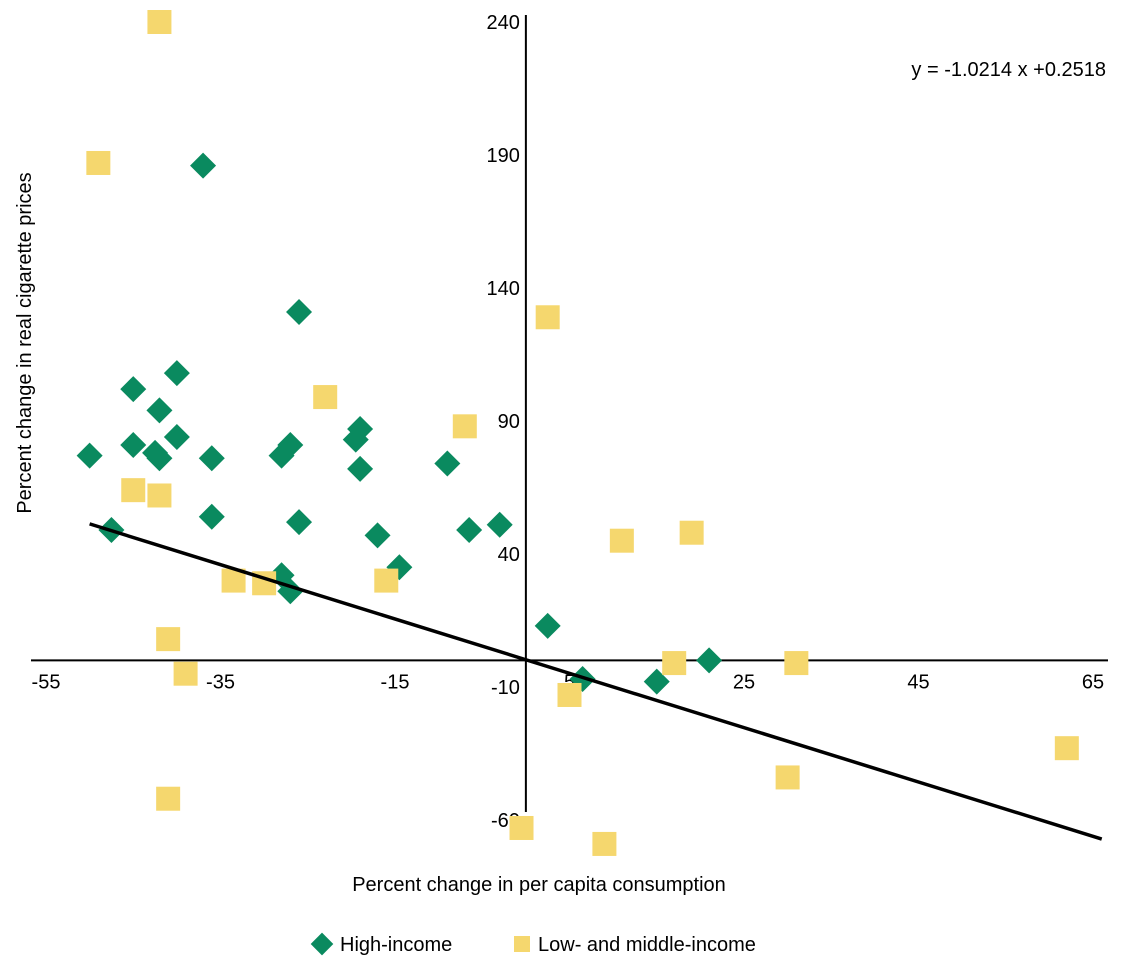 The image size is (1136, 962). What do you see at coordinates (1093, 682) in the screenshot?
I see `x-tick-label: 65` at bounding box center [1093, 682].